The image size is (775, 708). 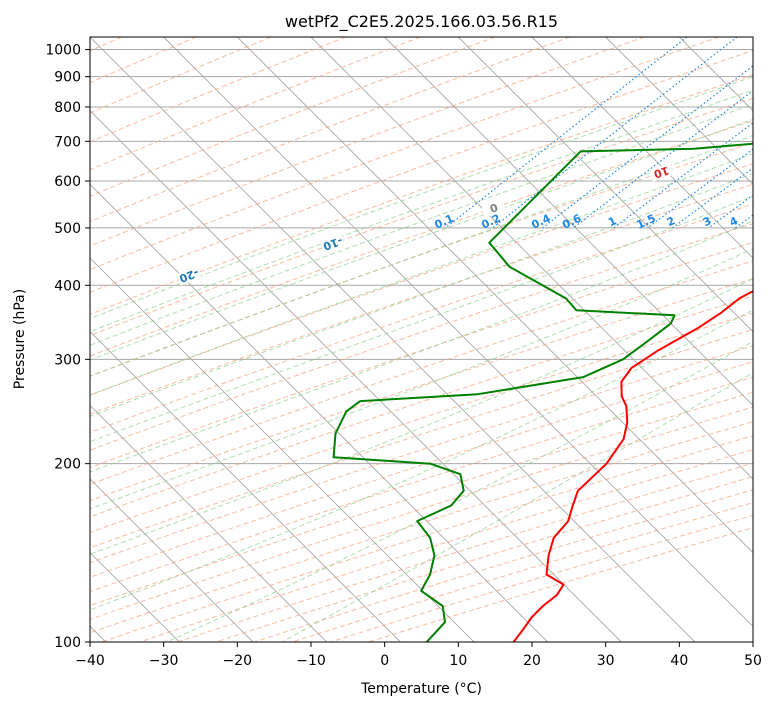 I want to click on x-tick-label: 40, so click(x=679, y=661).